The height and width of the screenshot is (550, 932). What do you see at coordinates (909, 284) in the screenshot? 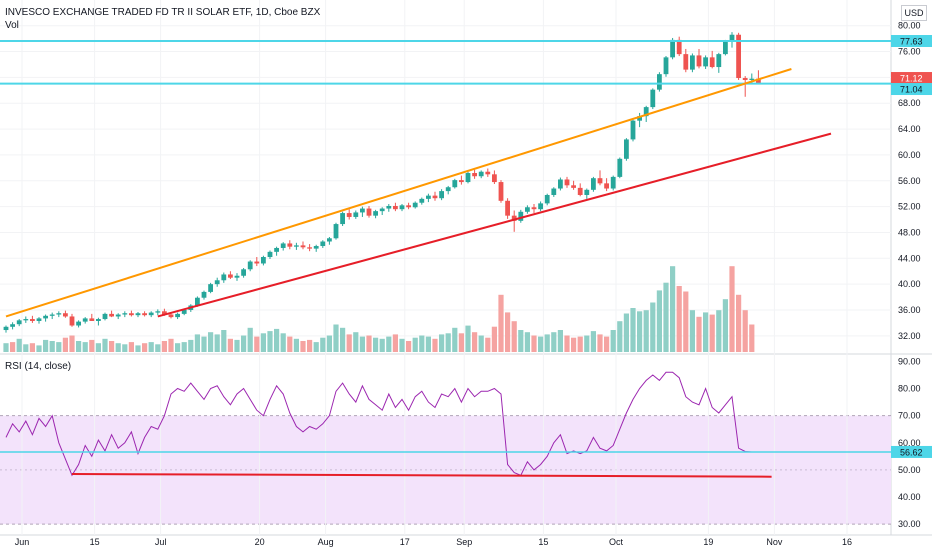
I see `price-tick-label: 40.00` at bounding box center [909, 284].